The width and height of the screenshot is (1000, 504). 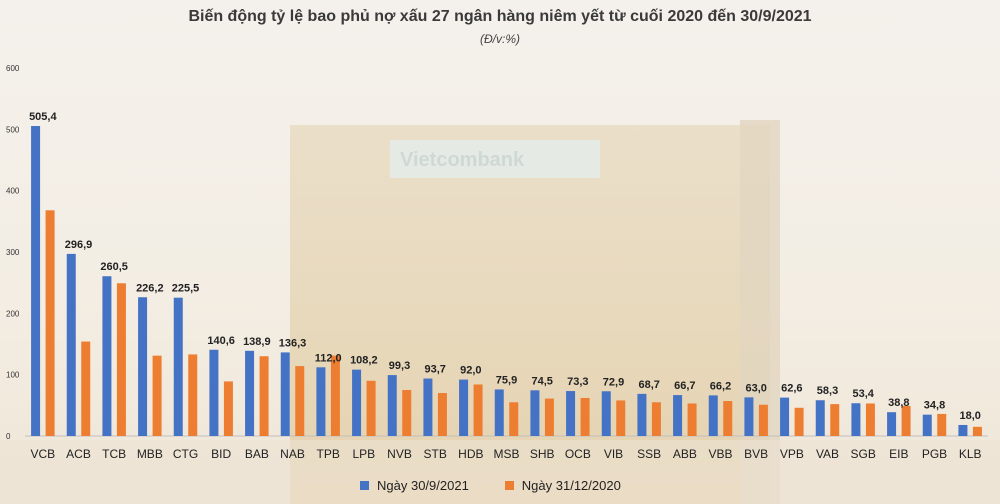 What do you see at coordinates (613, 454) in the screenshot?
I see `x-tick-label-vib: VIB` at bounding box center [613, 454].